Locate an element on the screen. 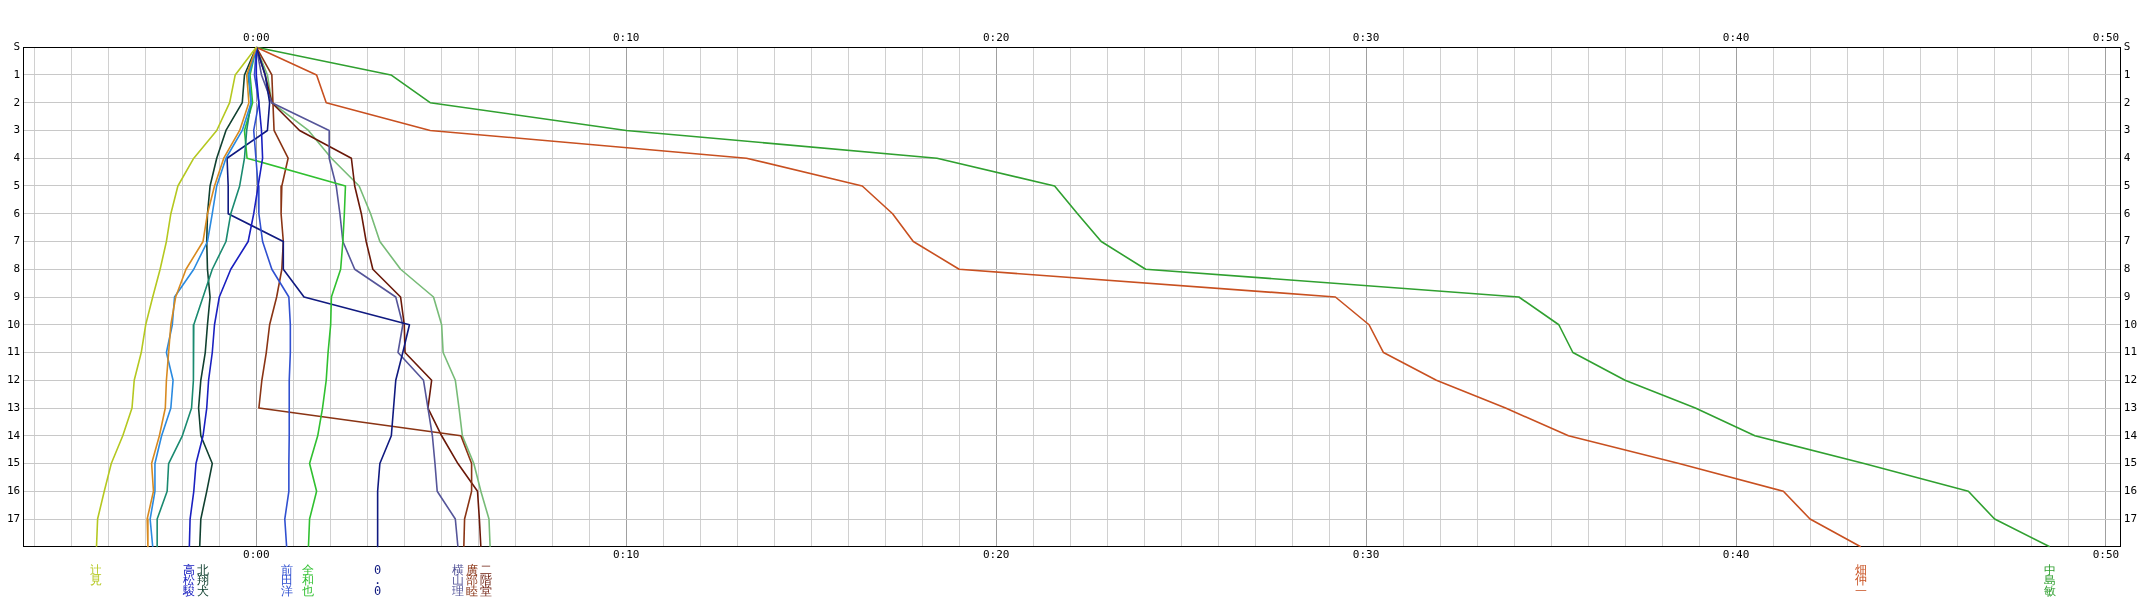 Image resolution: width=2144 pixels, height=600 pixels. y-tick-label: 15 is located at coordinates (2130, 463).